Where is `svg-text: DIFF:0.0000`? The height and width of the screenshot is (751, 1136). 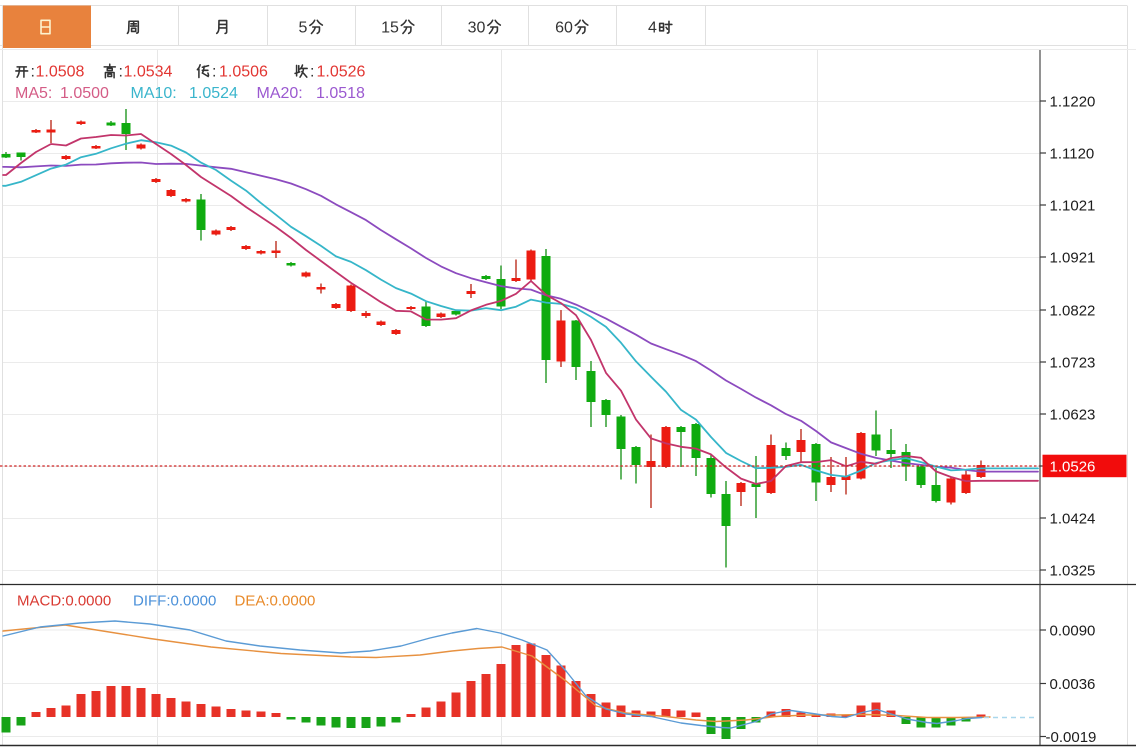
svg-text: DIFF:0.0000 is located at coordinates (174, 601).